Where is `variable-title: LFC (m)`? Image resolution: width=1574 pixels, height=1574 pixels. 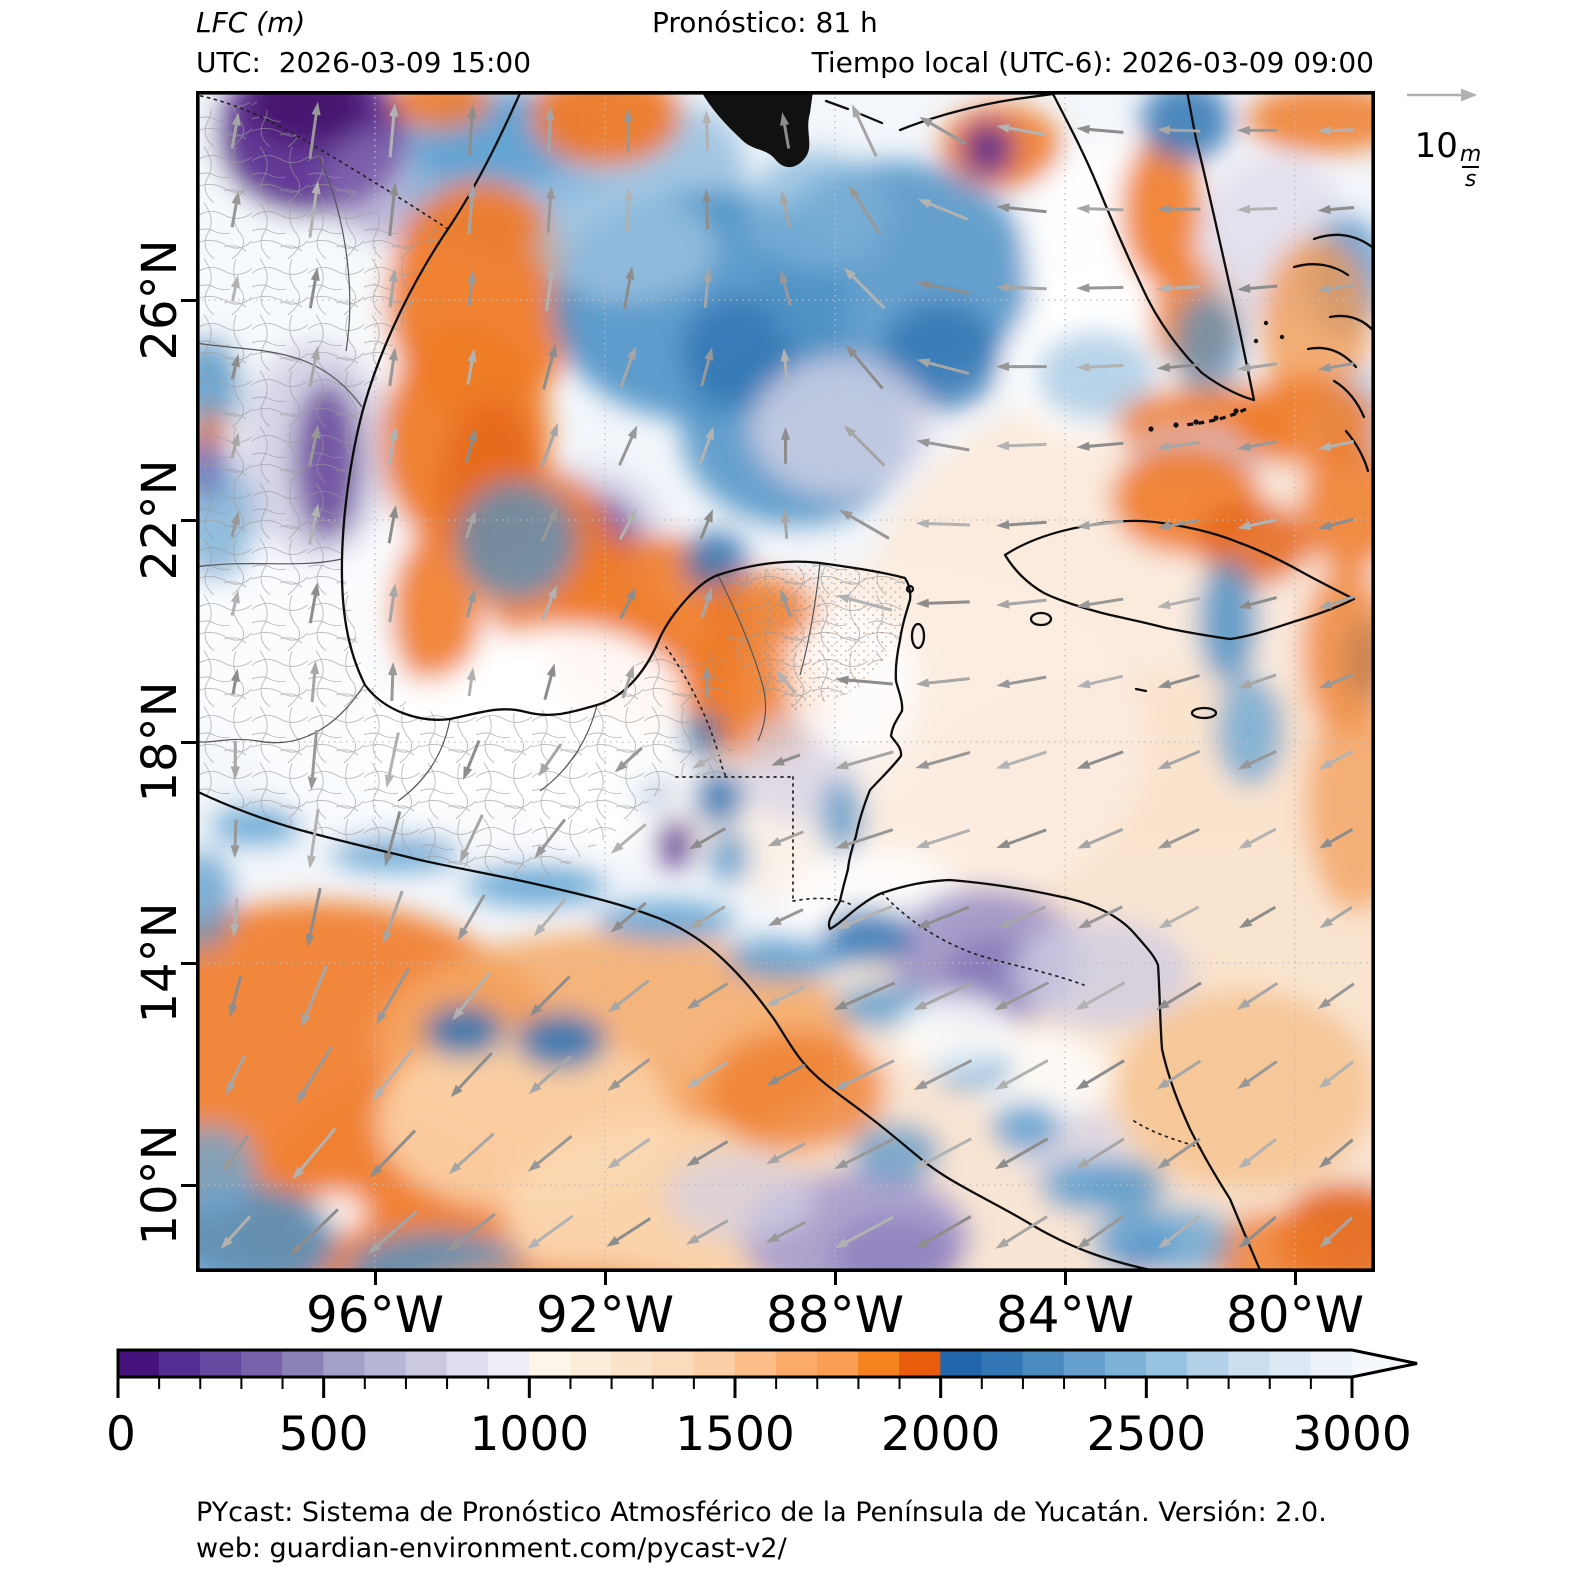
variable-title: LFC (m) is located at coordinates (251, 22).